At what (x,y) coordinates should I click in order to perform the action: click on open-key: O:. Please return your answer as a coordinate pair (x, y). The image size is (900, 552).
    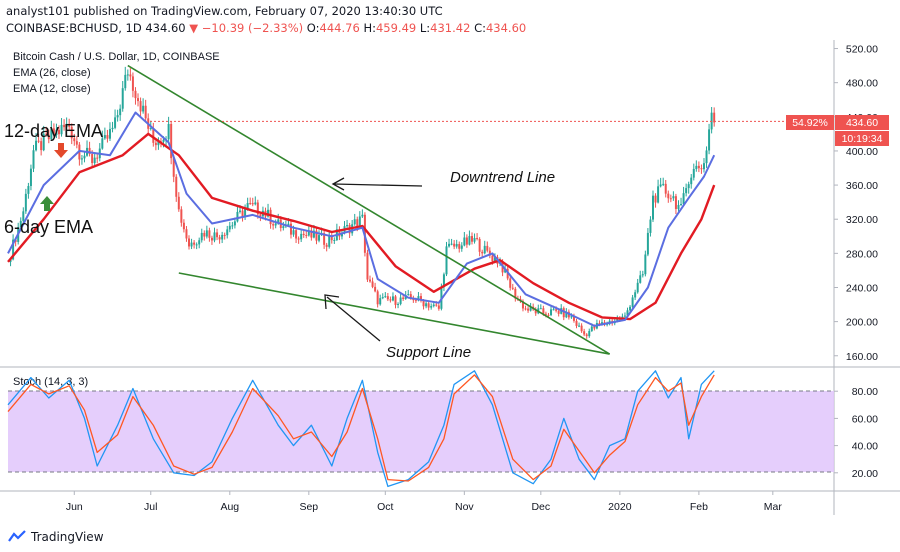
    Looking at the image, I should click on (313, 28).